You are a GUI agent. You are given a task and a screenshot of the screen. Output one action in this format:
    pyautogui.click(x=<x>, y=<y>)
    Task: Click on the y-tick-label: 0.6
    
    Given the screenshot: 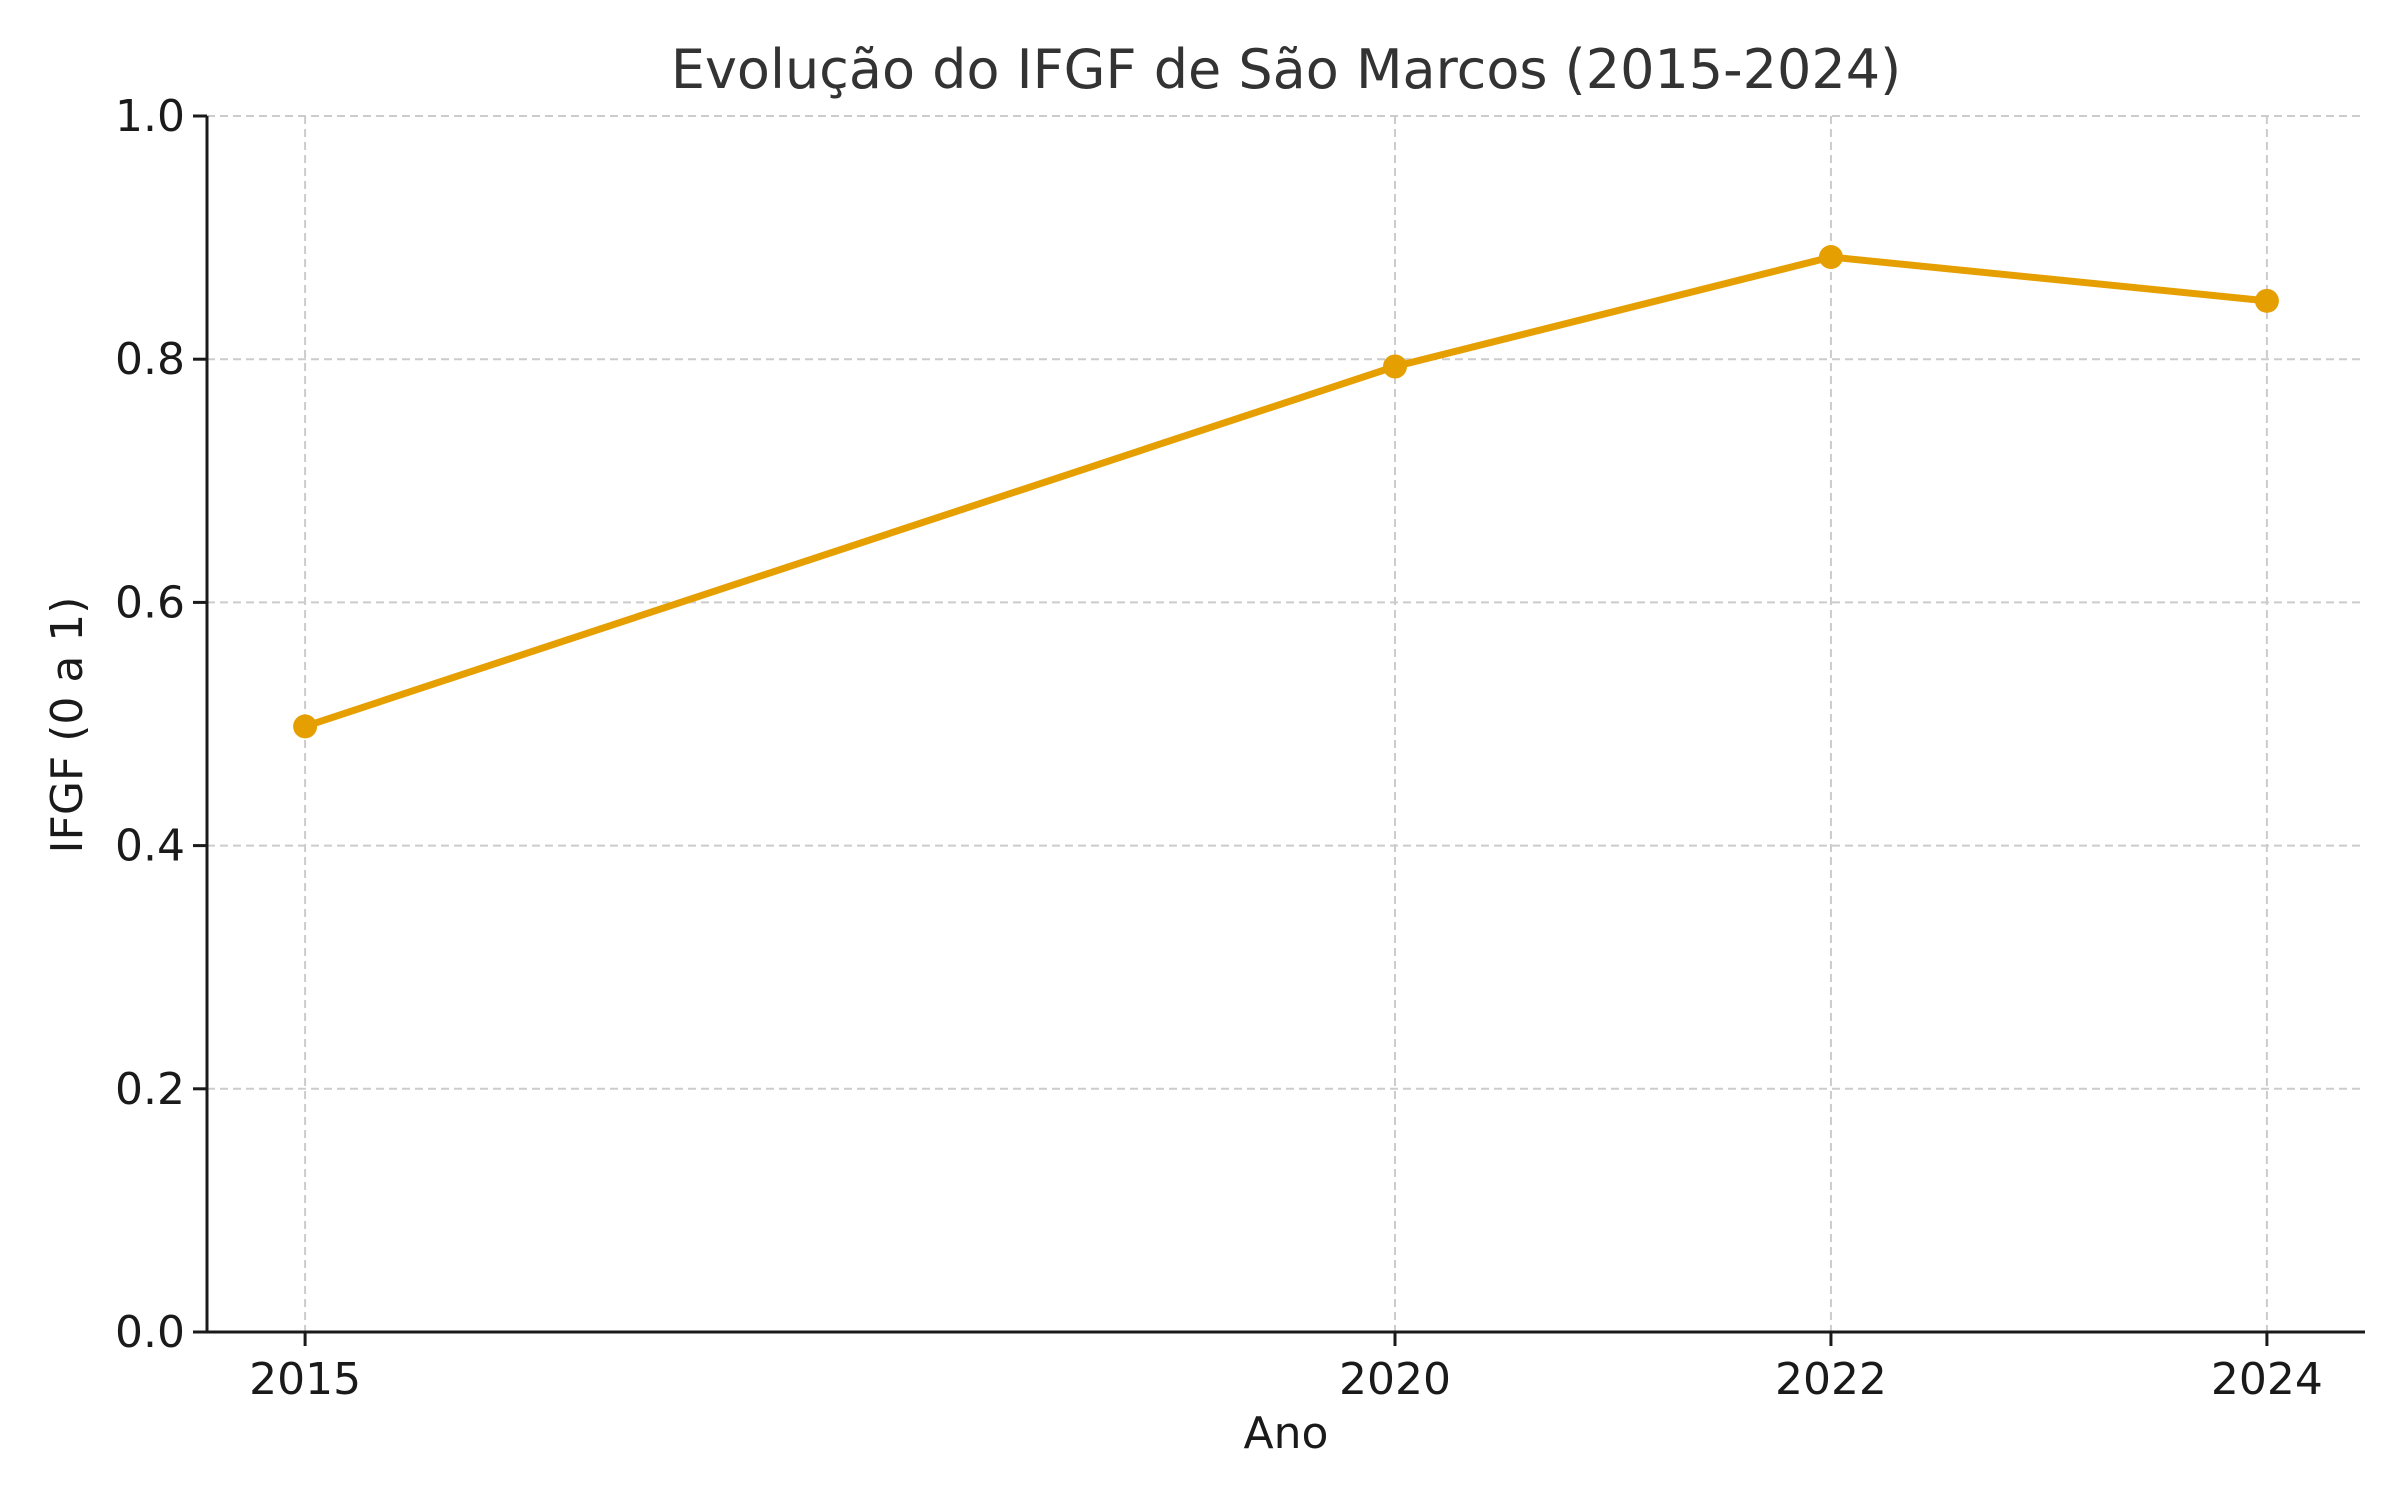 What is the action you would take?
    pyautogui.click(x=150, y=602)
    